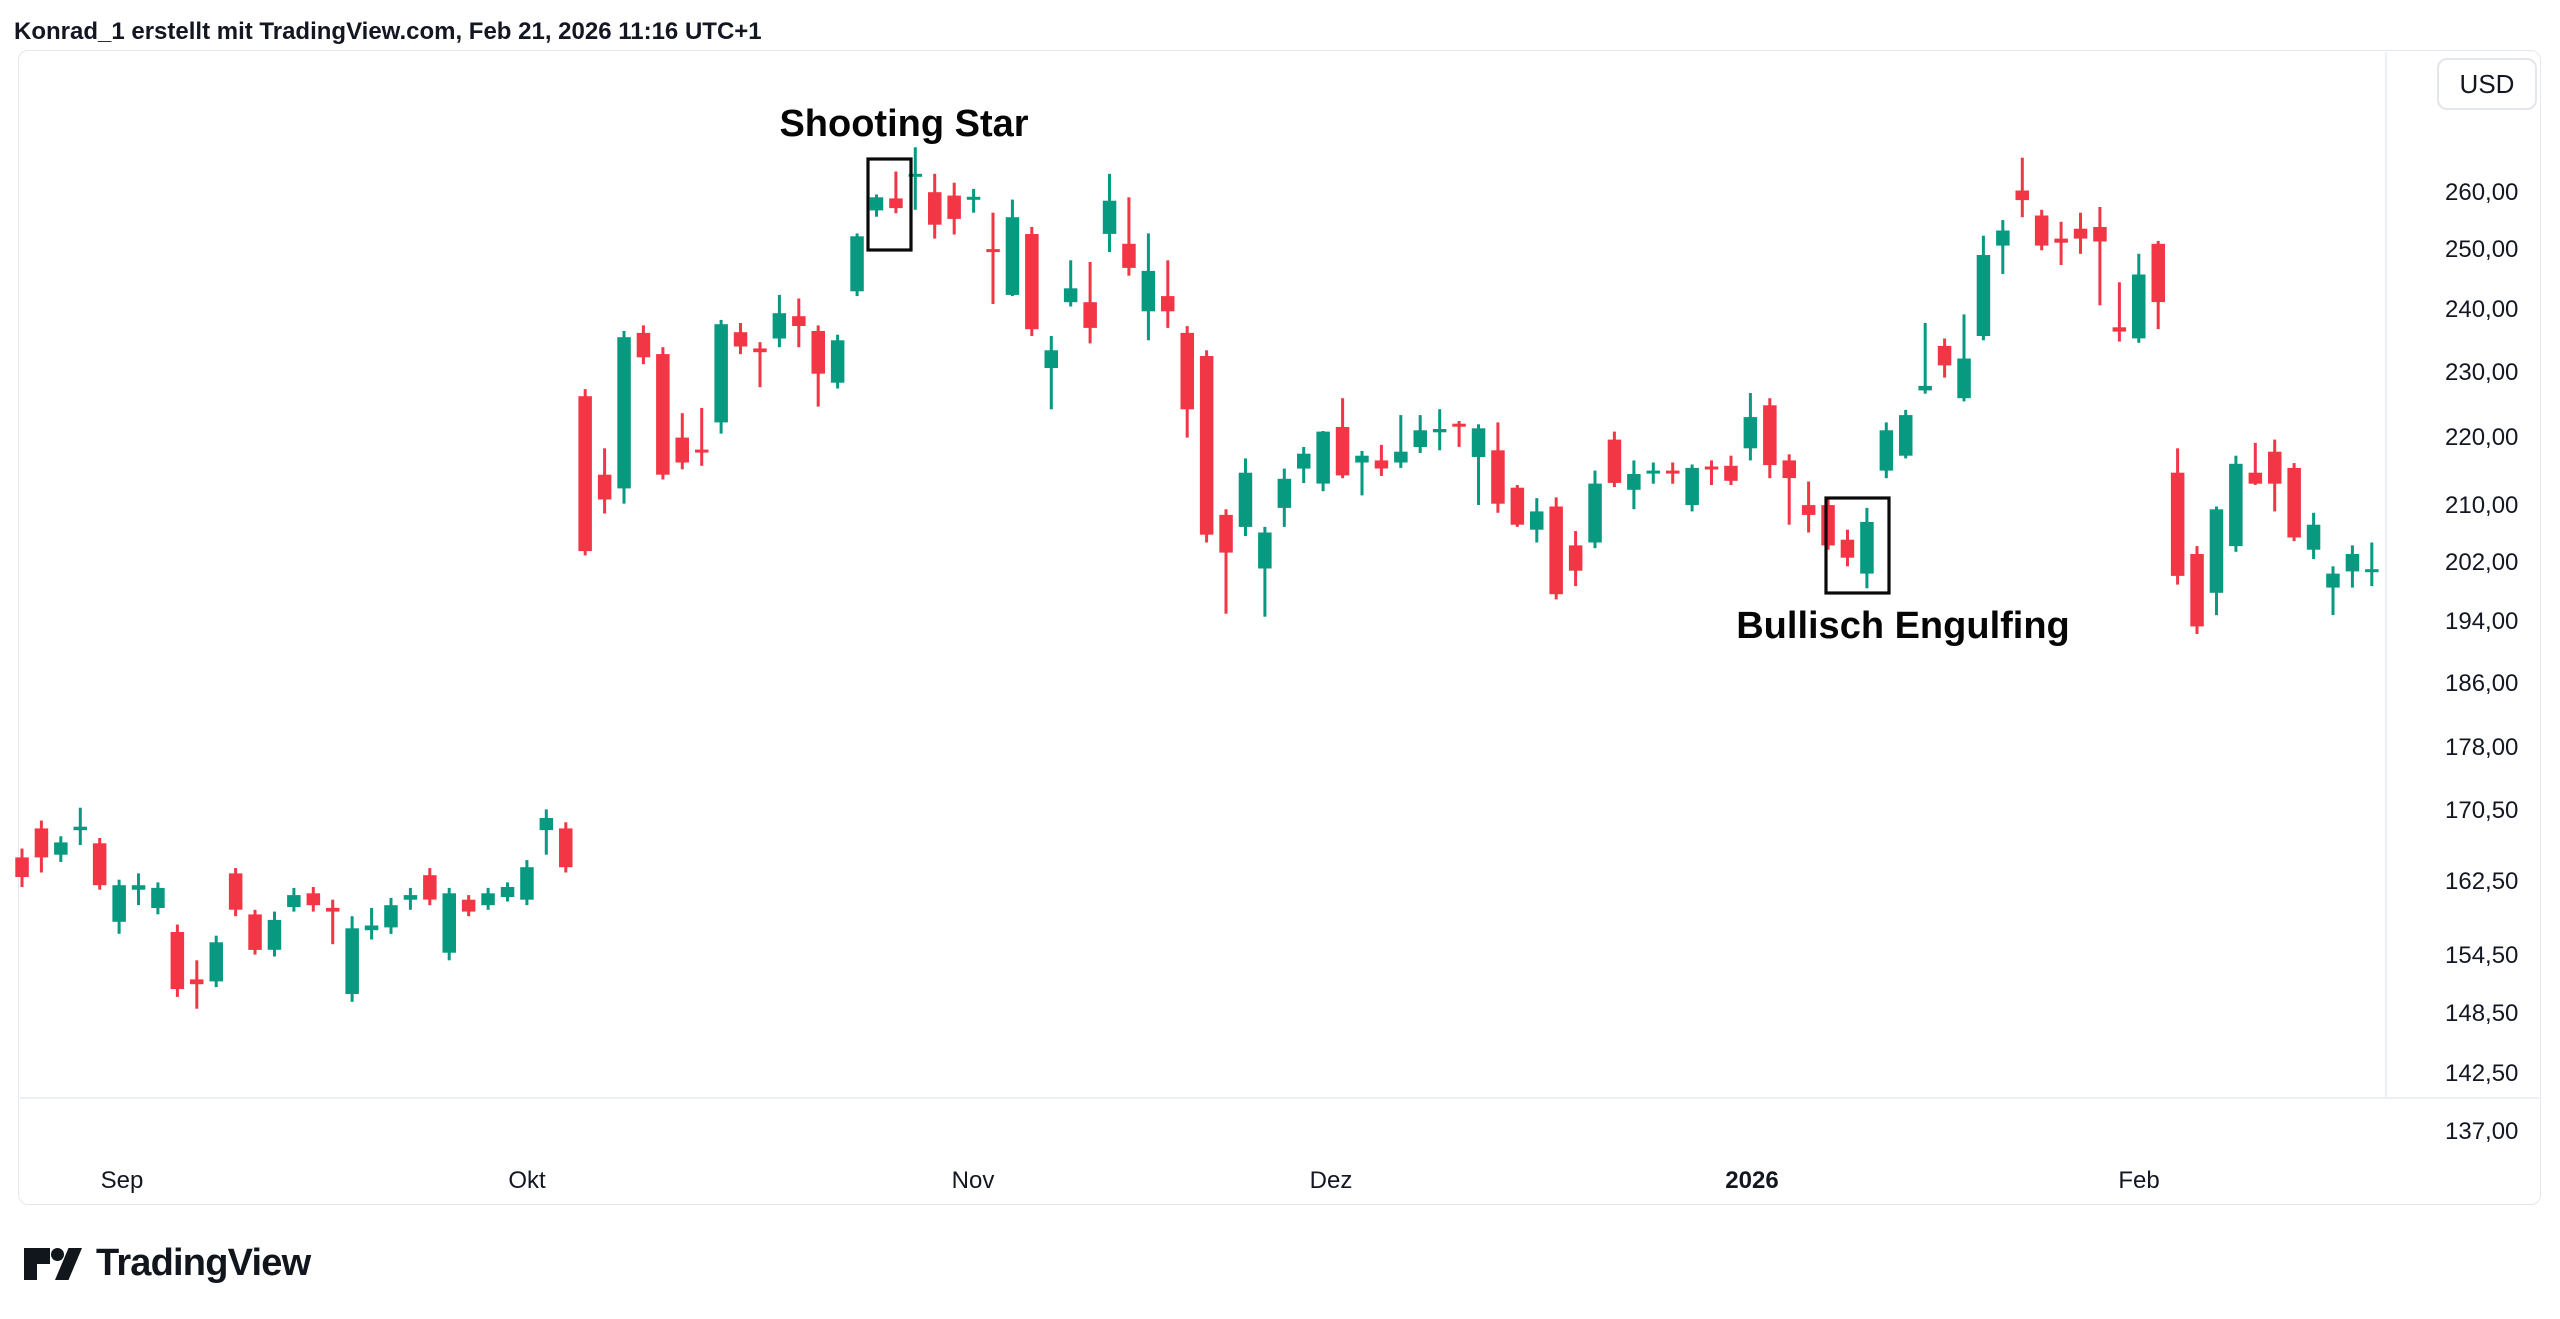 The width and height of the screenshot is (2560, 1319). What do you see at coordinates (2482, 621) in the screenshot?
I see `price-label: 194,00` at bounding box center [2482, 621].